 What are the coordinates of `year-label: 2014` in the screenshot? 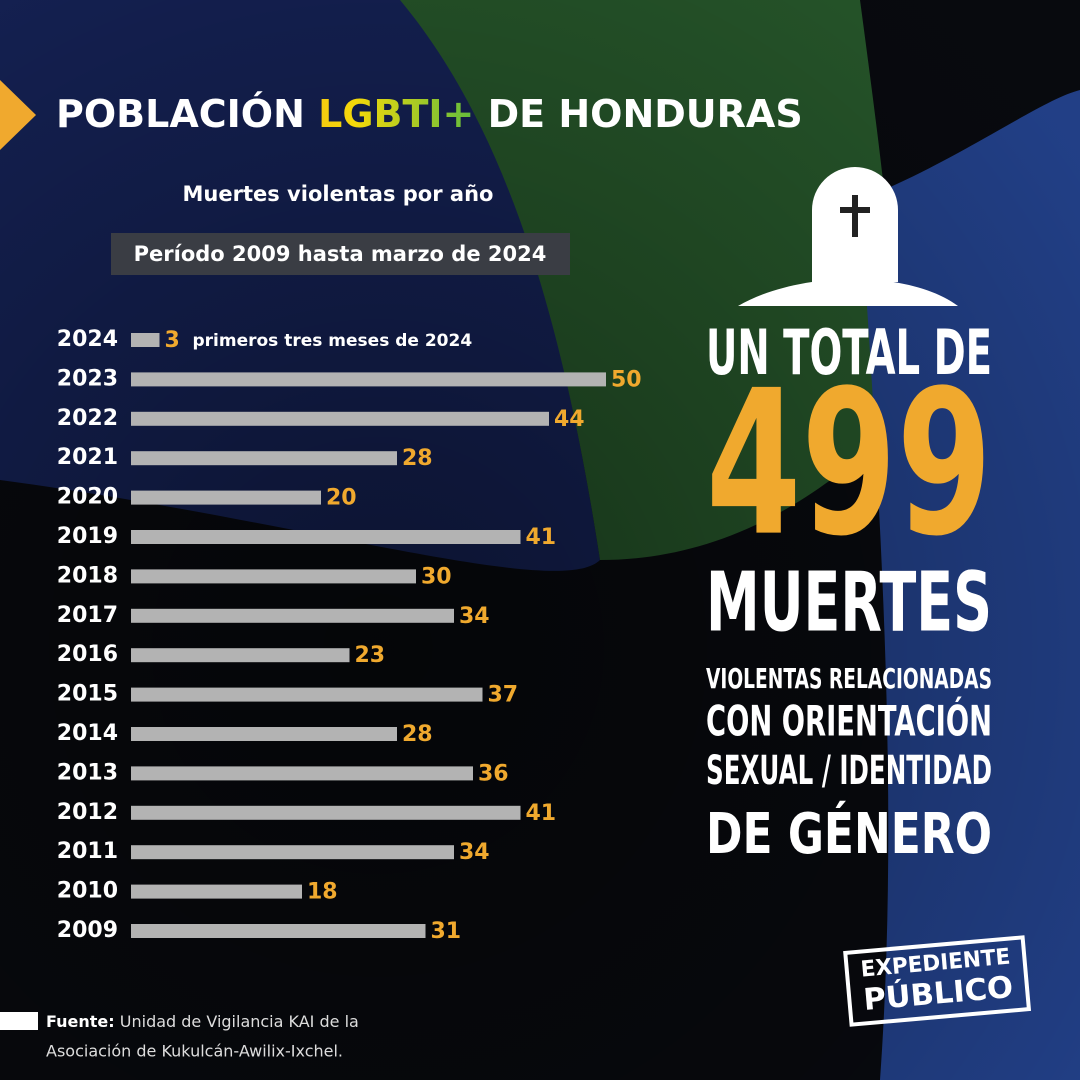 It's located at (87, 733).